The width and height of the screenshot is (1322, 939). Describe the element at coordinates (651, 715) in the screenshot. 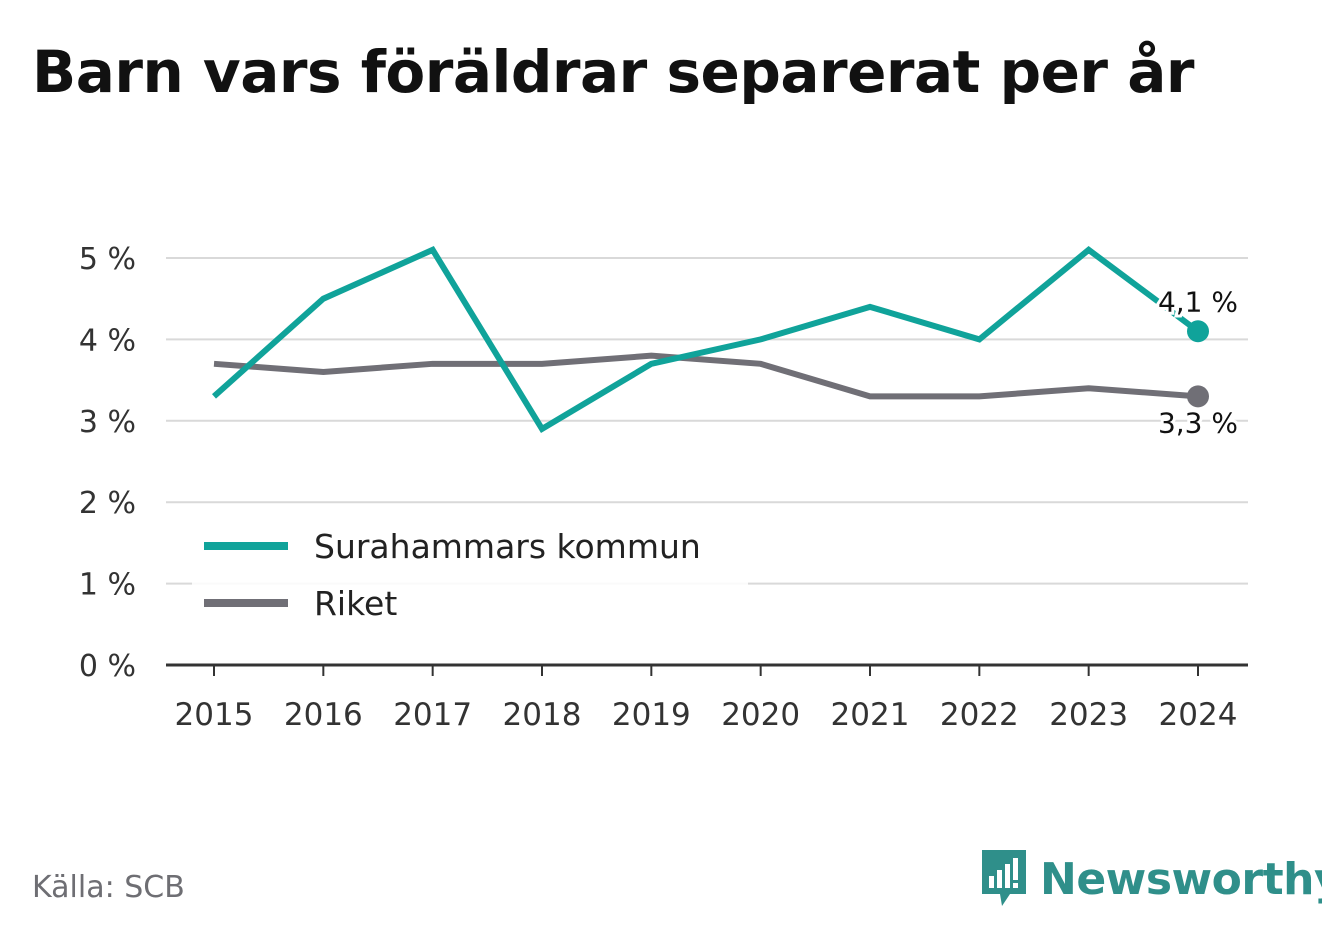

I see `x-tick-label: 2019` at that location.